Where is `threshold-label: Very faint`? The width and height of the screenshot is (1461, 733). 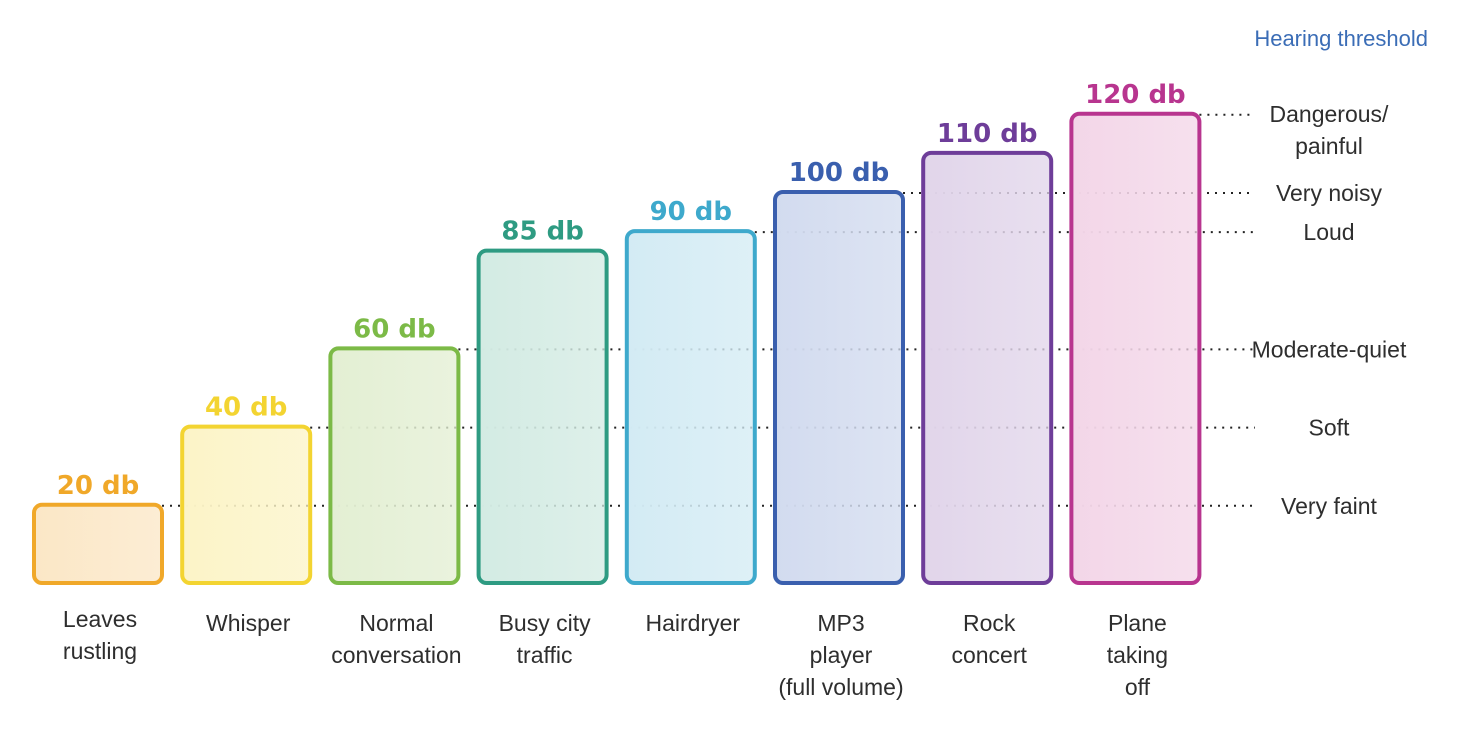 threshold-label: Very faint is located at coordinates (1329, 506).